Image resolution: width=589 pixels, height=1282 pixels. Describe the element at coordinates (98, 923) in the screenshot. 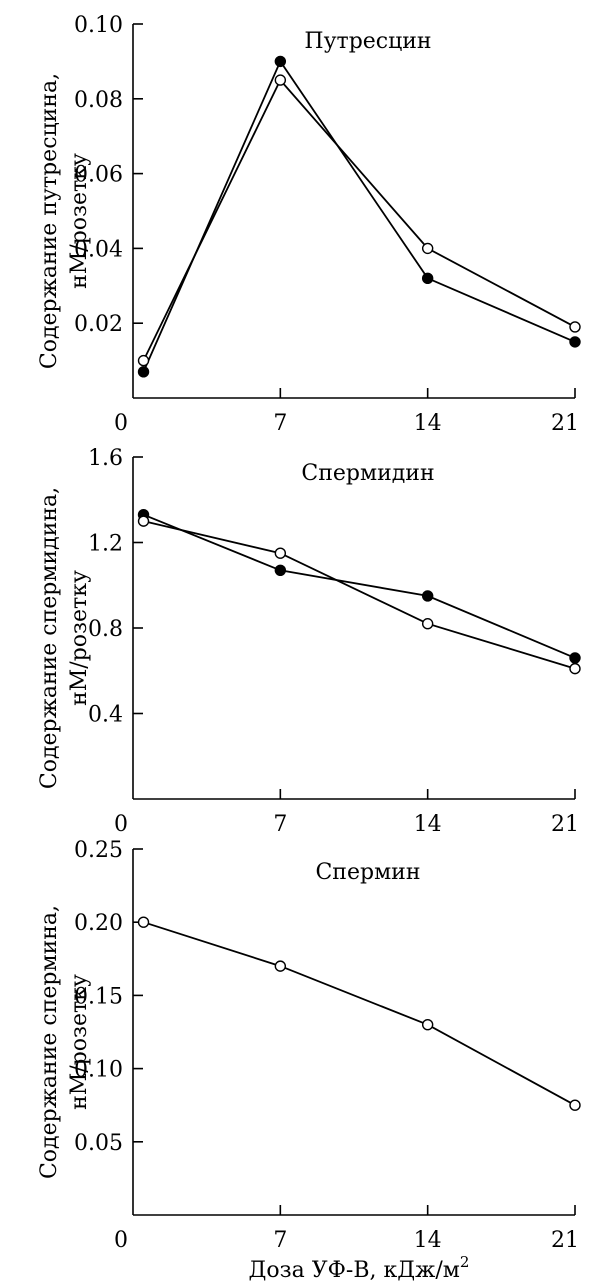

I see `y-tick-label: 0.20` at that location.